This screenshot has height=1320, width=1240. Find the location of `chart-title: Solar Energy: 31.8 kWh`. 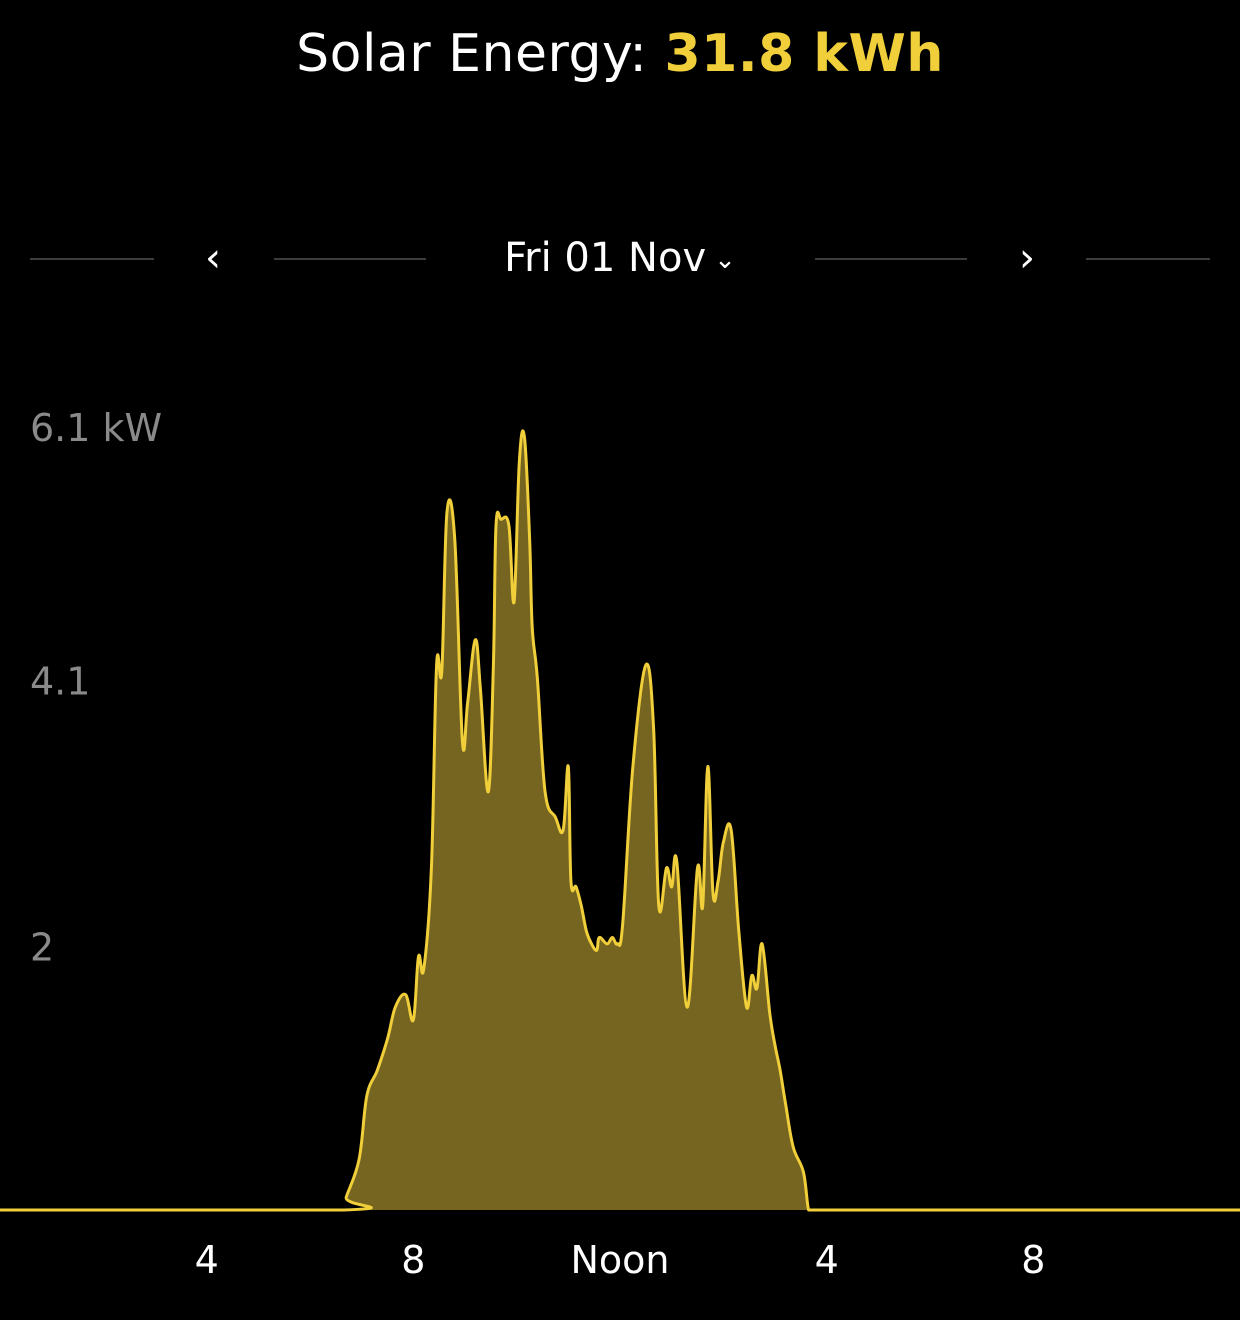

chart-title: Solar Energy: 31.8 kWh is located at coordinates (620, 54).